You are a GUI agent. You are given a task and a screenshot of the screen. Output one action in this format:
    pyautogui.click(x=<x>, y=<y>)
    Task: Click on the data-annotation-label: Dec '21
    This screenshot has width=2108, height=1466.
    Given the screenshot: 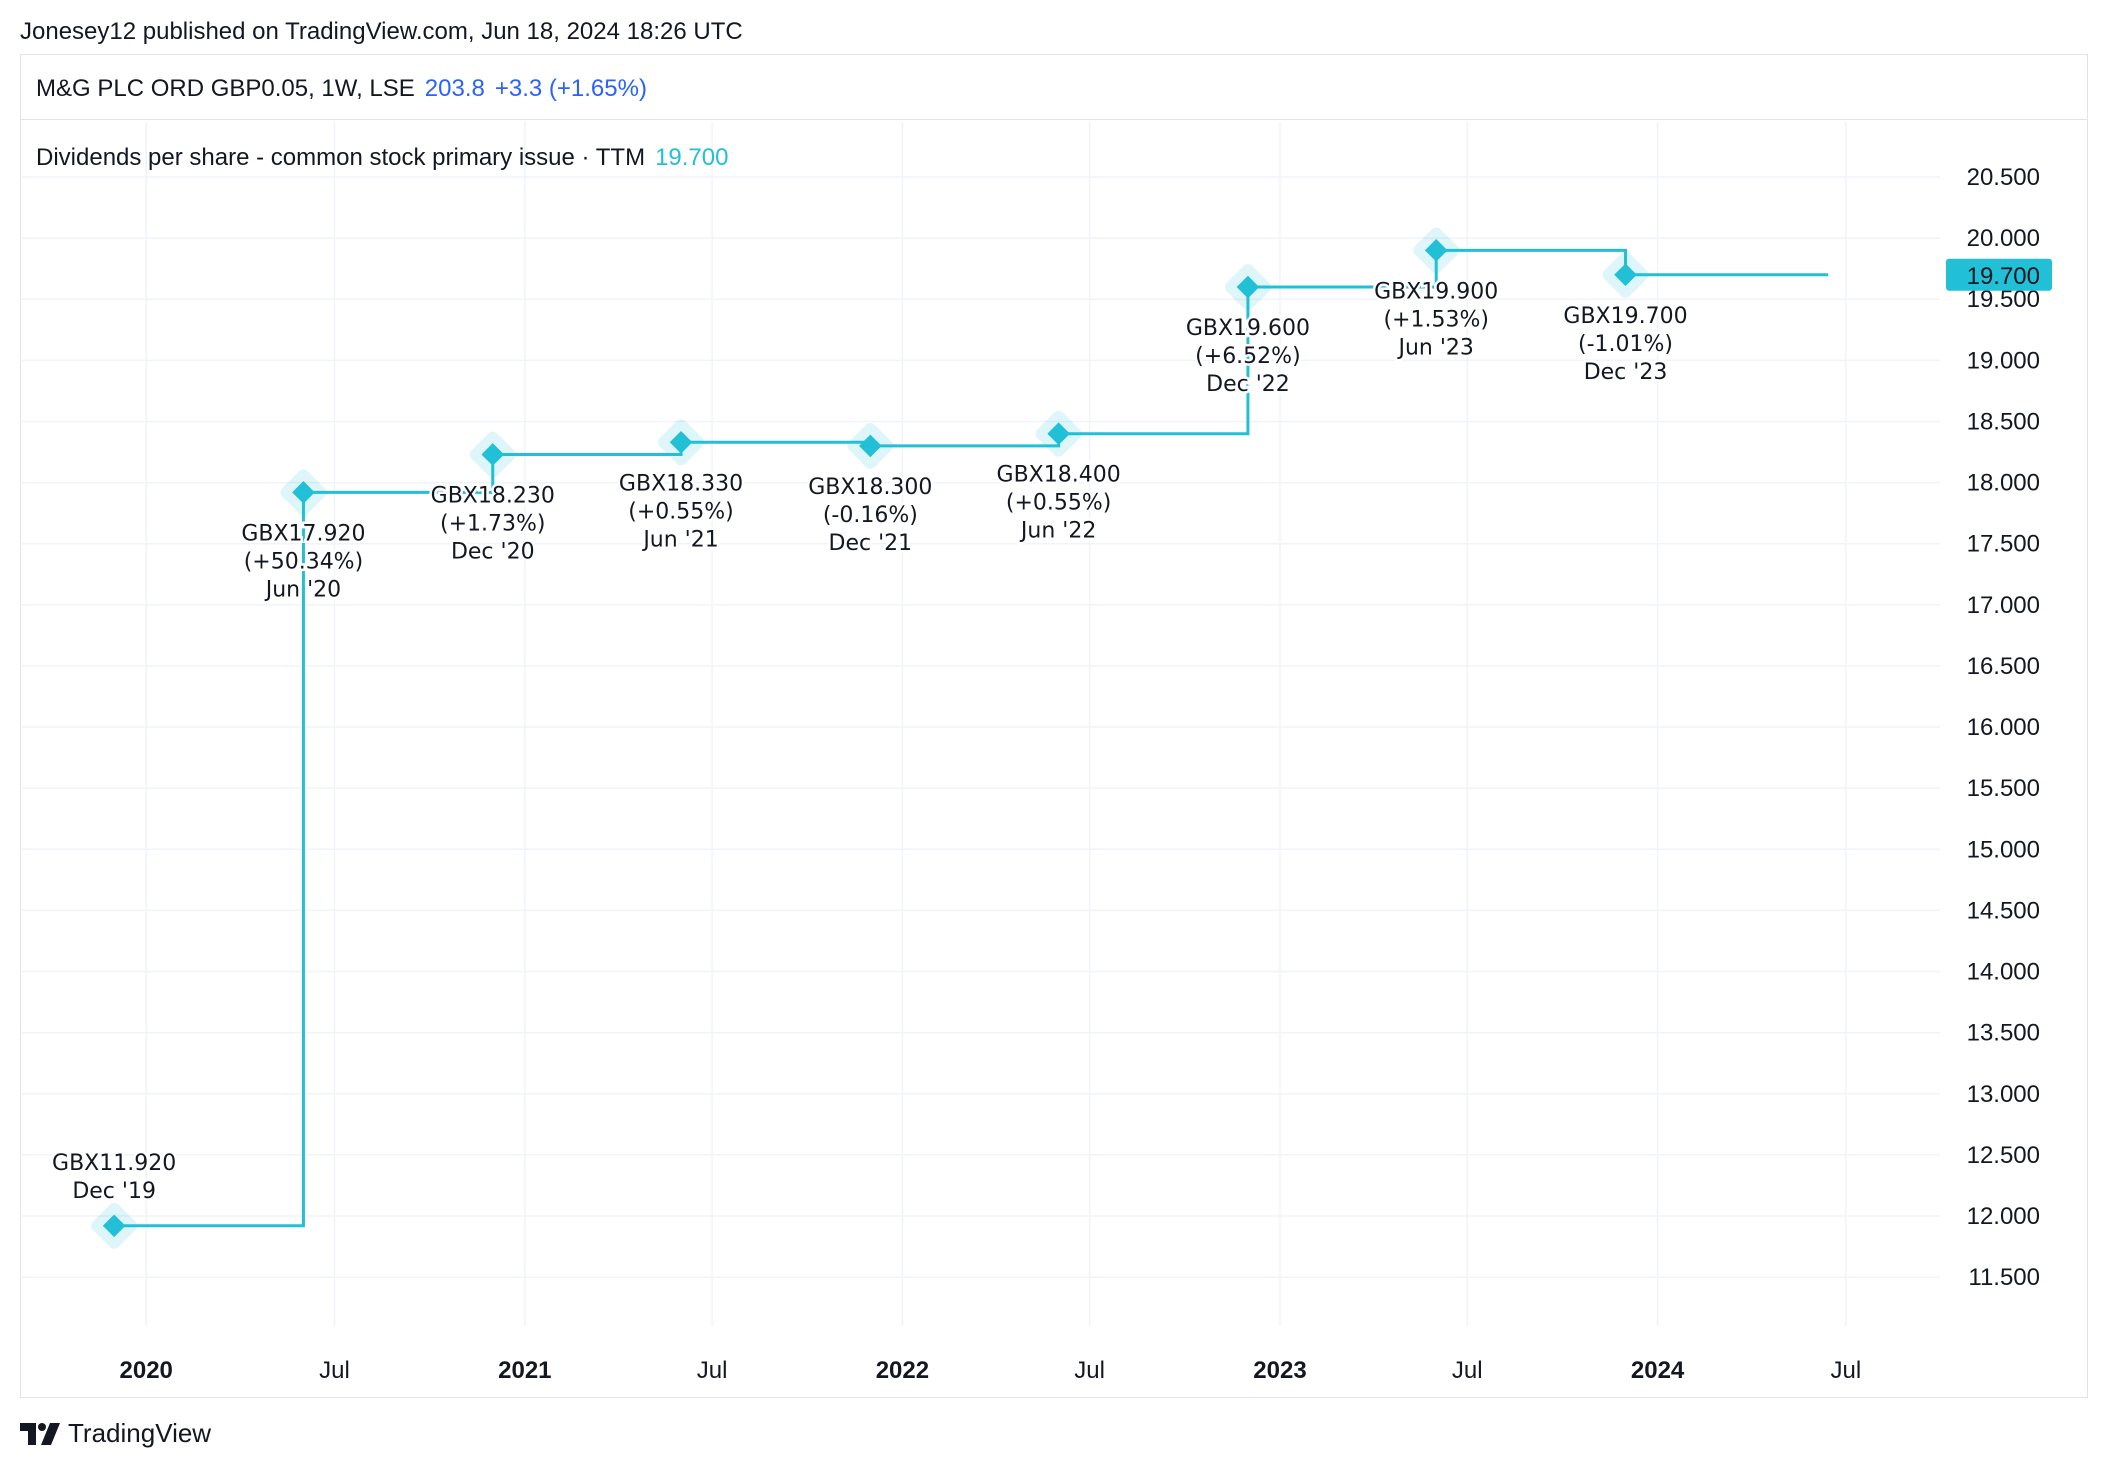 What is the action you would take?
    pyautogui.click(x=871, y=543)
    